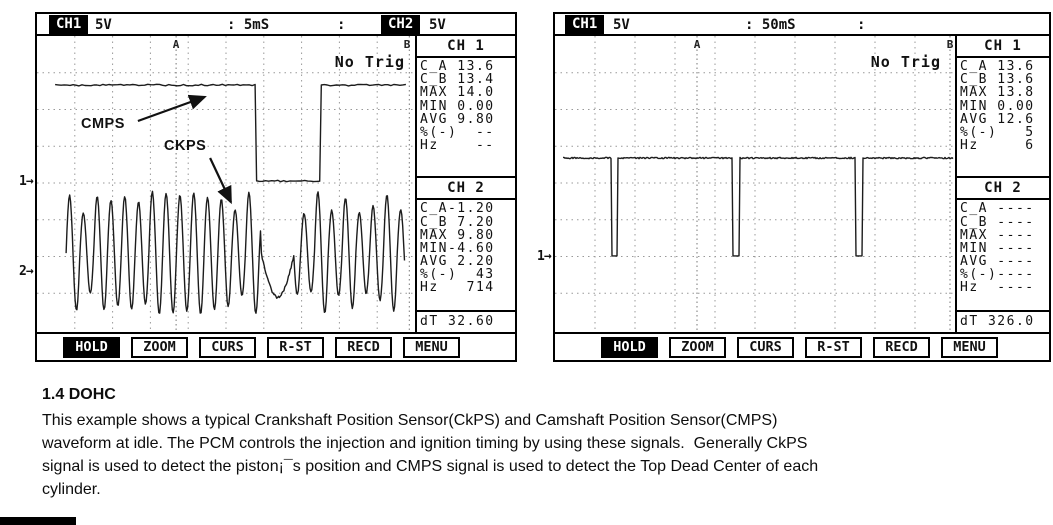  I want to click on measurement-row: MAX ----, so click(997, 235).